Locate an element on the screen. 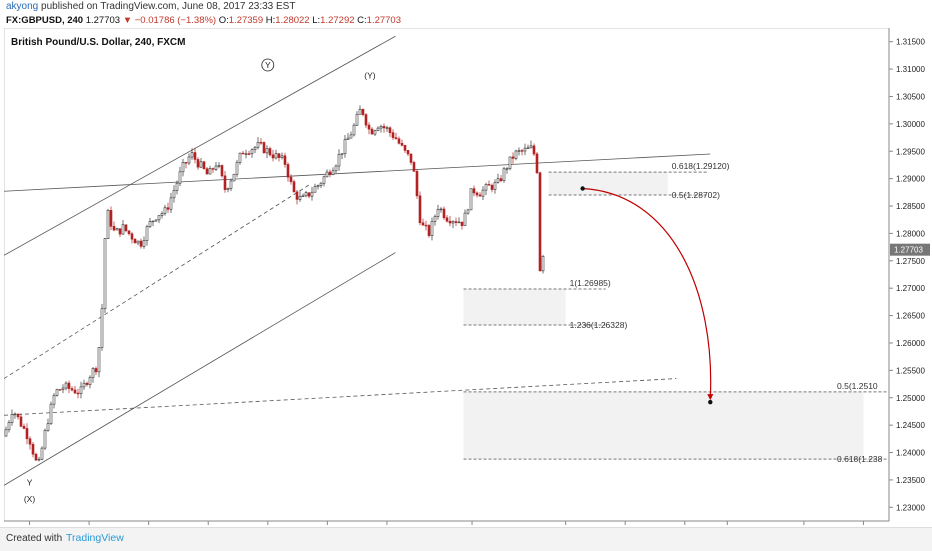  author-link: akyong is located at coordinates (22, 6).